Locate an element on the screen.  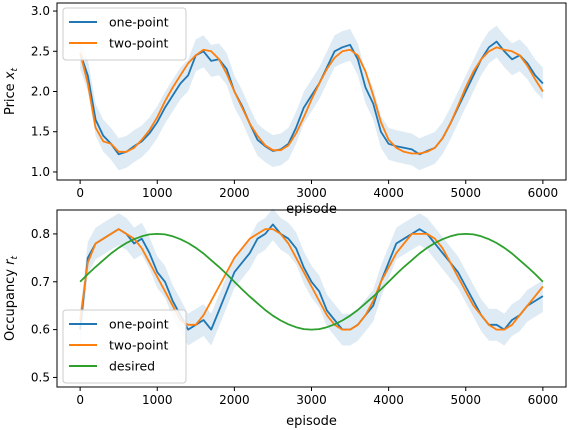
legend-box is located at coordinates (124, 346).